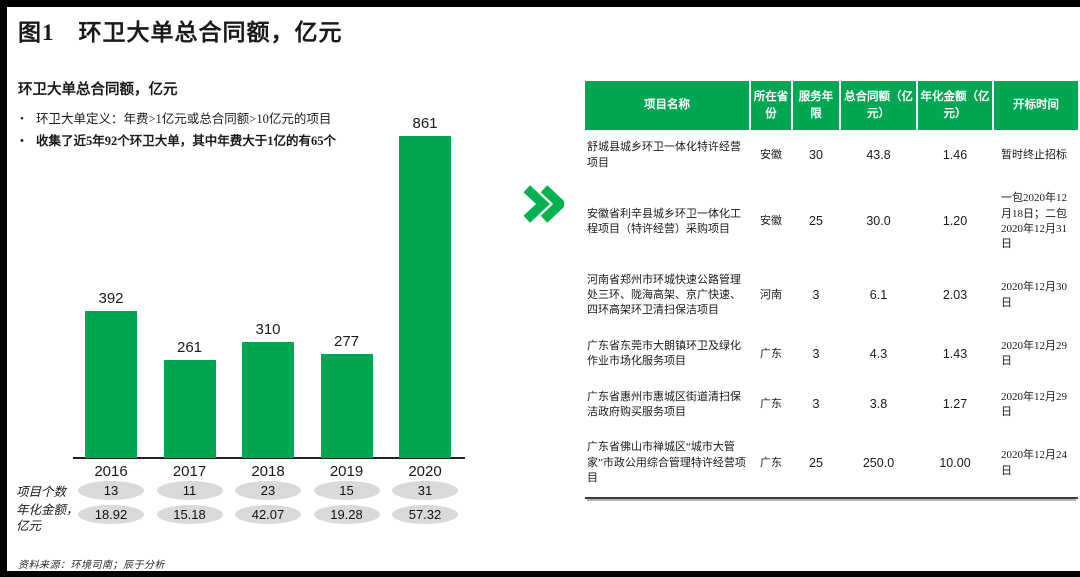 The height and width of the screenshot is (577, 1080). What do you see at coordinates (47, 518) in the screenshot?
I see `annualized-amount-label: 年化金额，亿元` at bounding box center [47, 518].